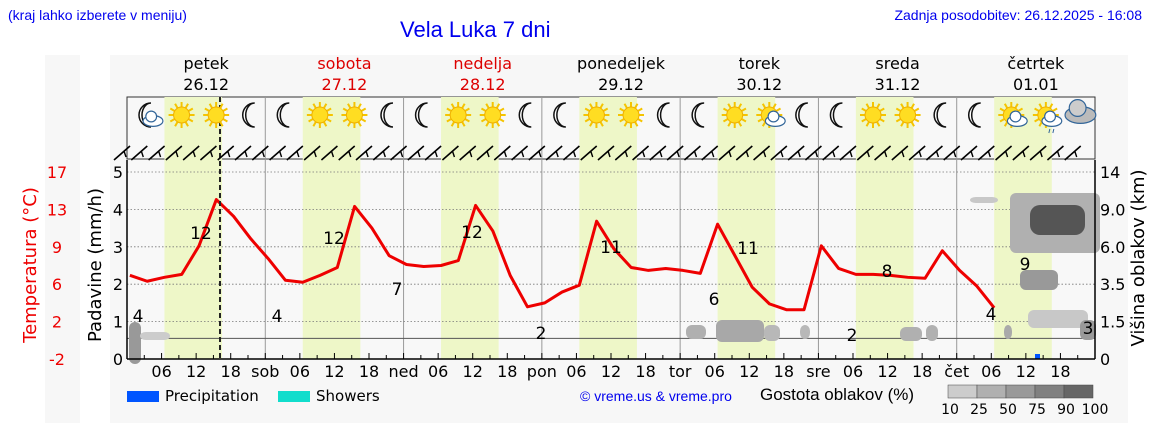 The height and width of the screenshot is (443, 1152). What do you see at coordinates (57, 247) in the screenshot?
I see `temperature-tick-label: 9` at bounding box center [57, 247].